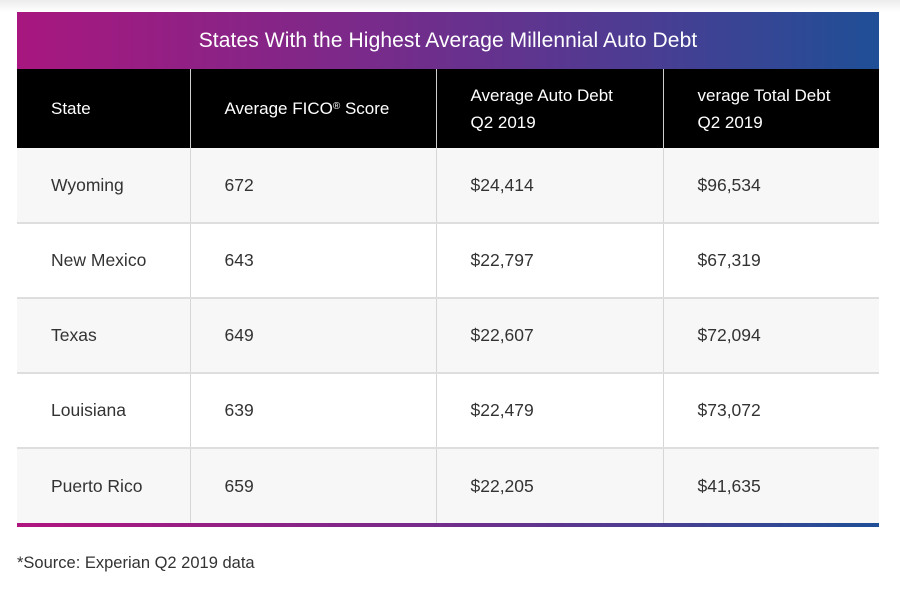 This screenshot has height=594, width=900. Describe the element at coordinates (365, 108) in the screenshot. I see `header-fico-suffix: Score` at that location.